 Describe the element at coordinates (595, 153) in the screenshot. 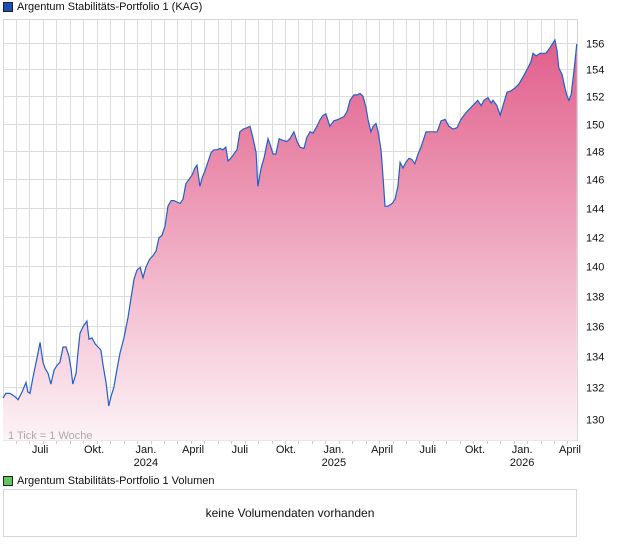

I see `y-tick-label: 148` at that location.